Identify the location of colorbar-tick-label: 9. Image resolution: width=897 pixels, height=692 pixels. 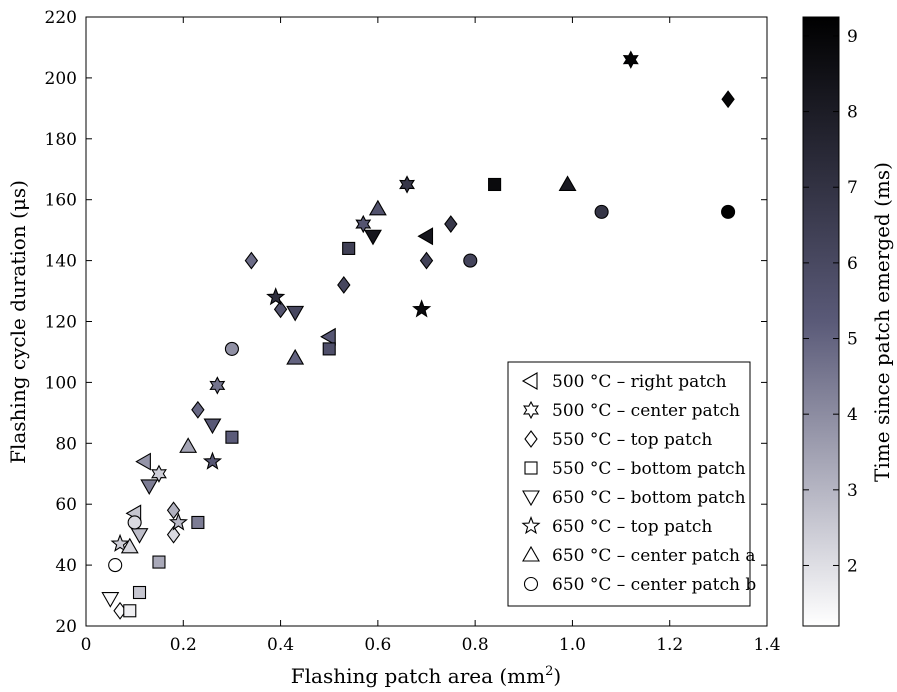
(852, 37).